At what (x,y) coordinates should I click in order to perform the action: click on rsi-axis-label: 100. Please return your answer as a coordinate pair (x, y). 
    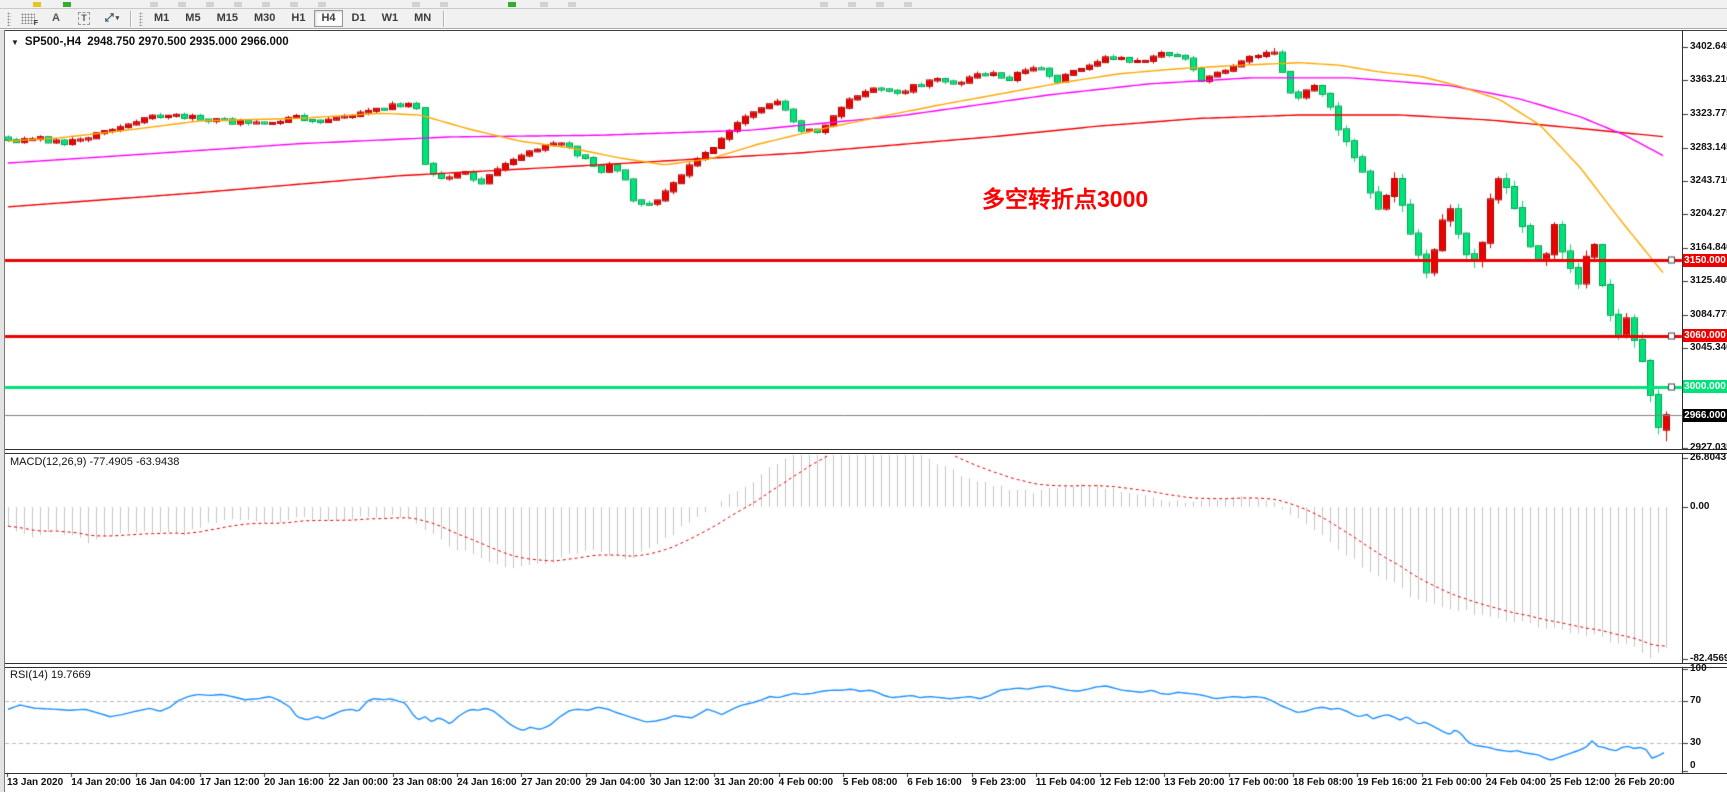
    Looking at the image, I should click on (1698, 668).